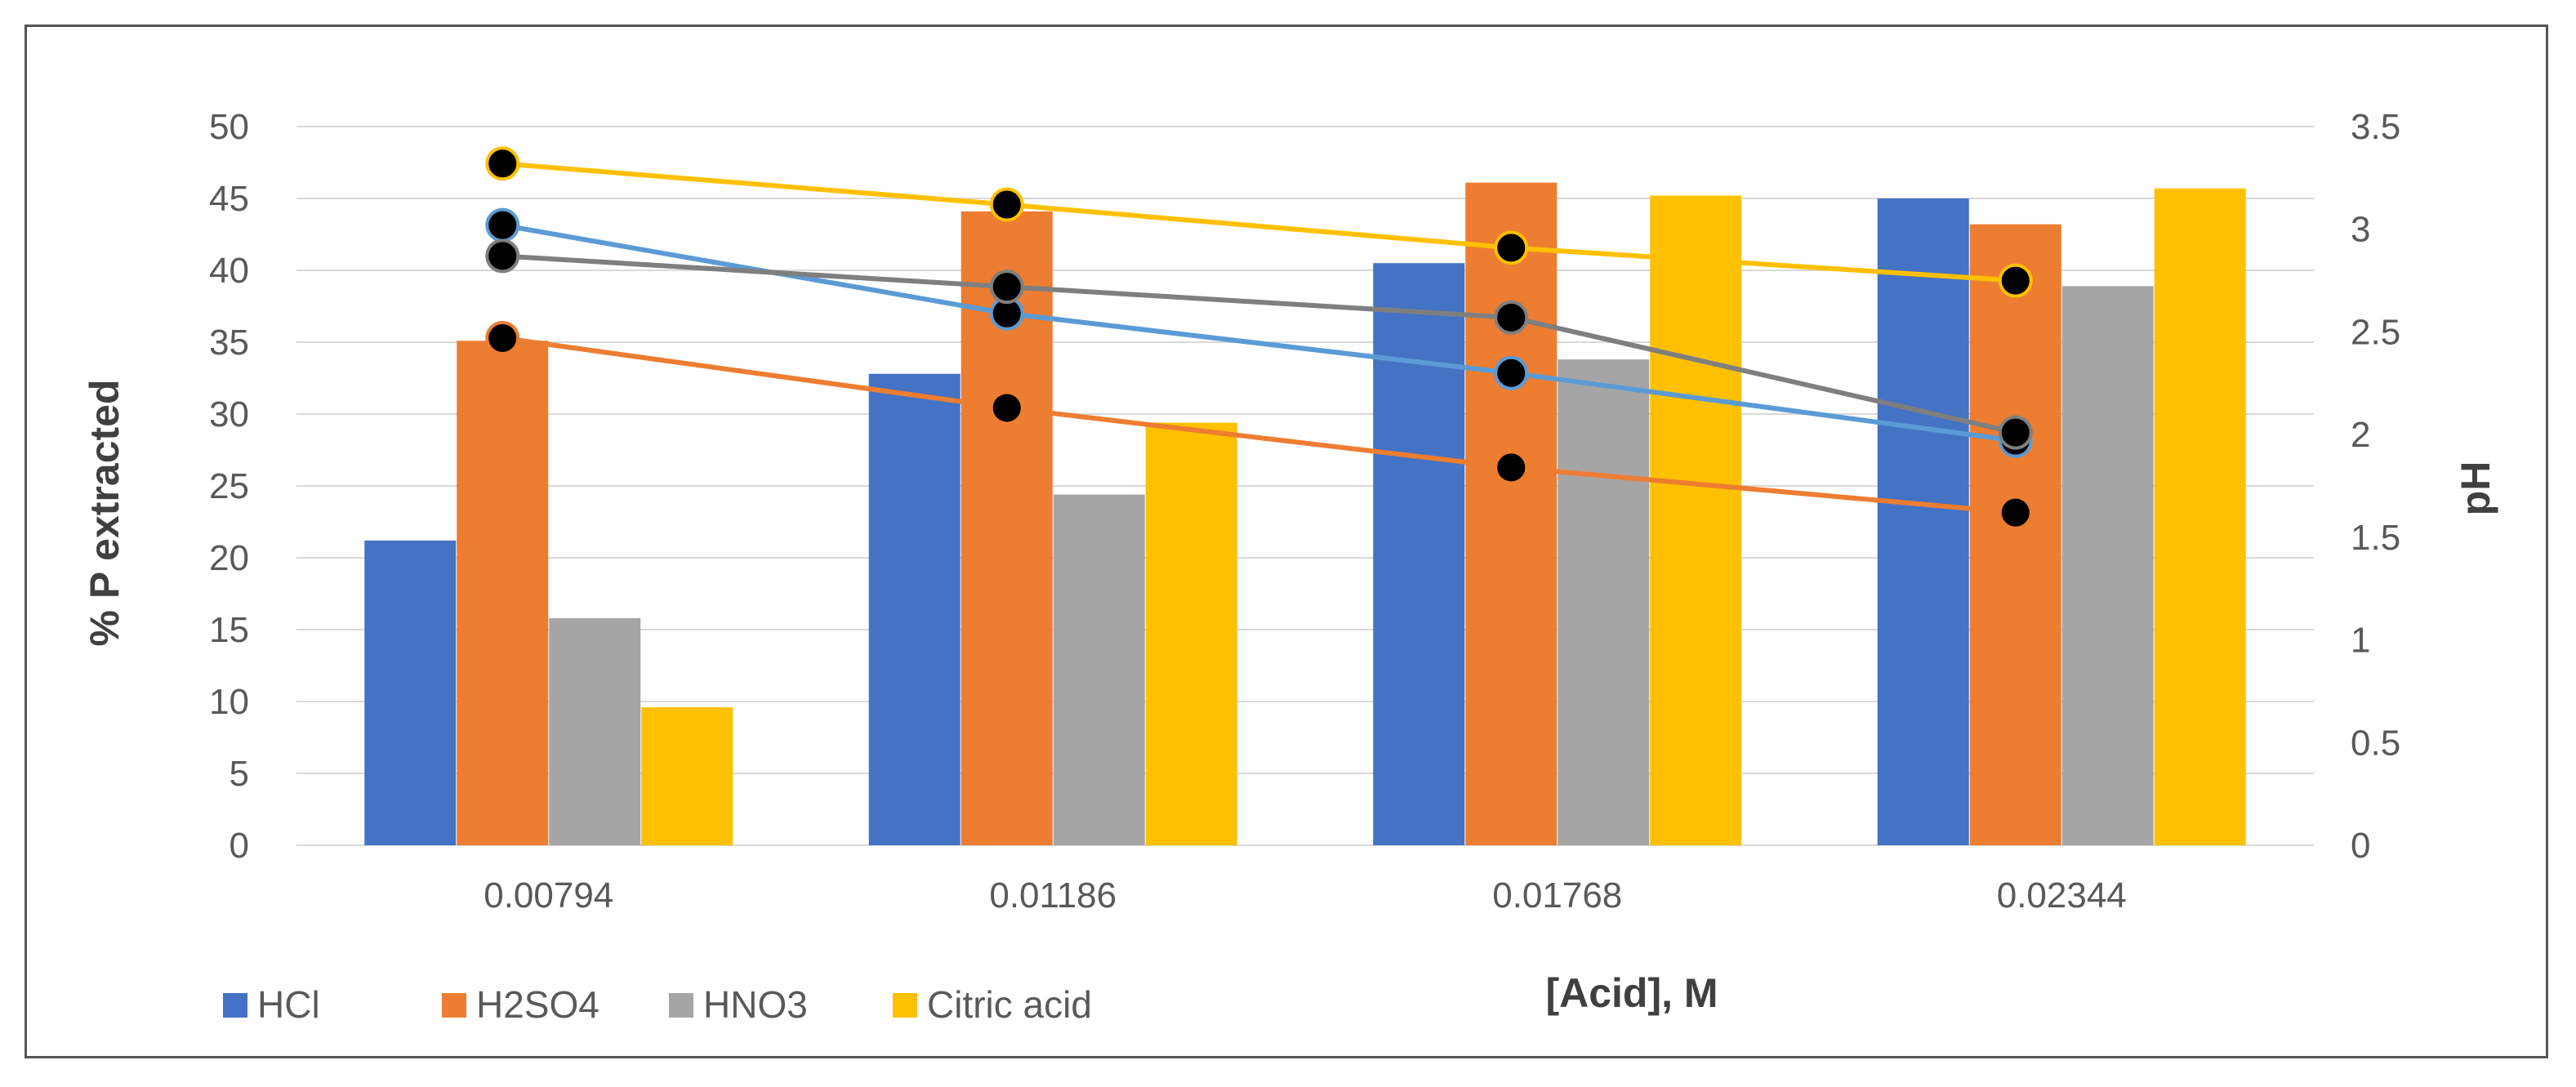 The width and height of the screenshot is (2576, 1087). I want to click on ph-line-citric-acid-ph, so click(1259, 222).